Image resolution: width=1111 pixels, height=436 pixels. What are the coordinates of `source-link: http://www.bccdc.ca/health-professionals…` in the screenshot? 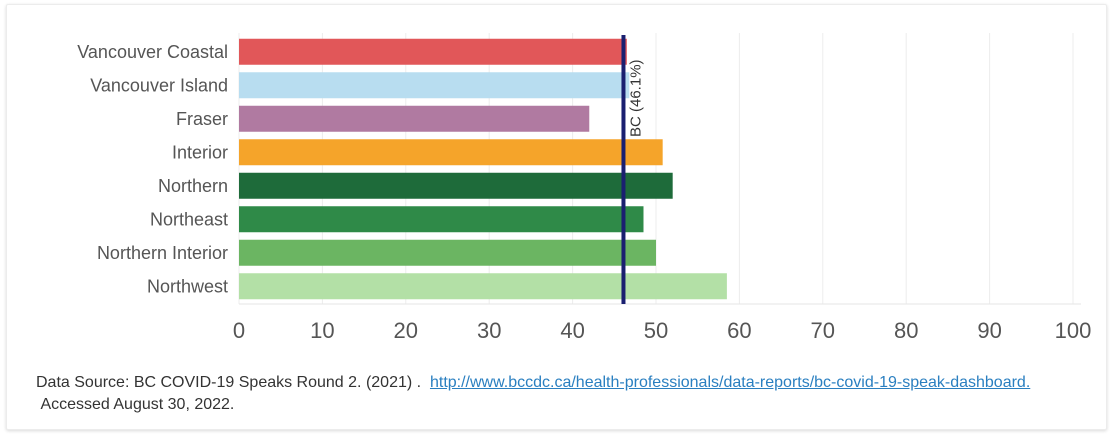 It's located at (730, 382).